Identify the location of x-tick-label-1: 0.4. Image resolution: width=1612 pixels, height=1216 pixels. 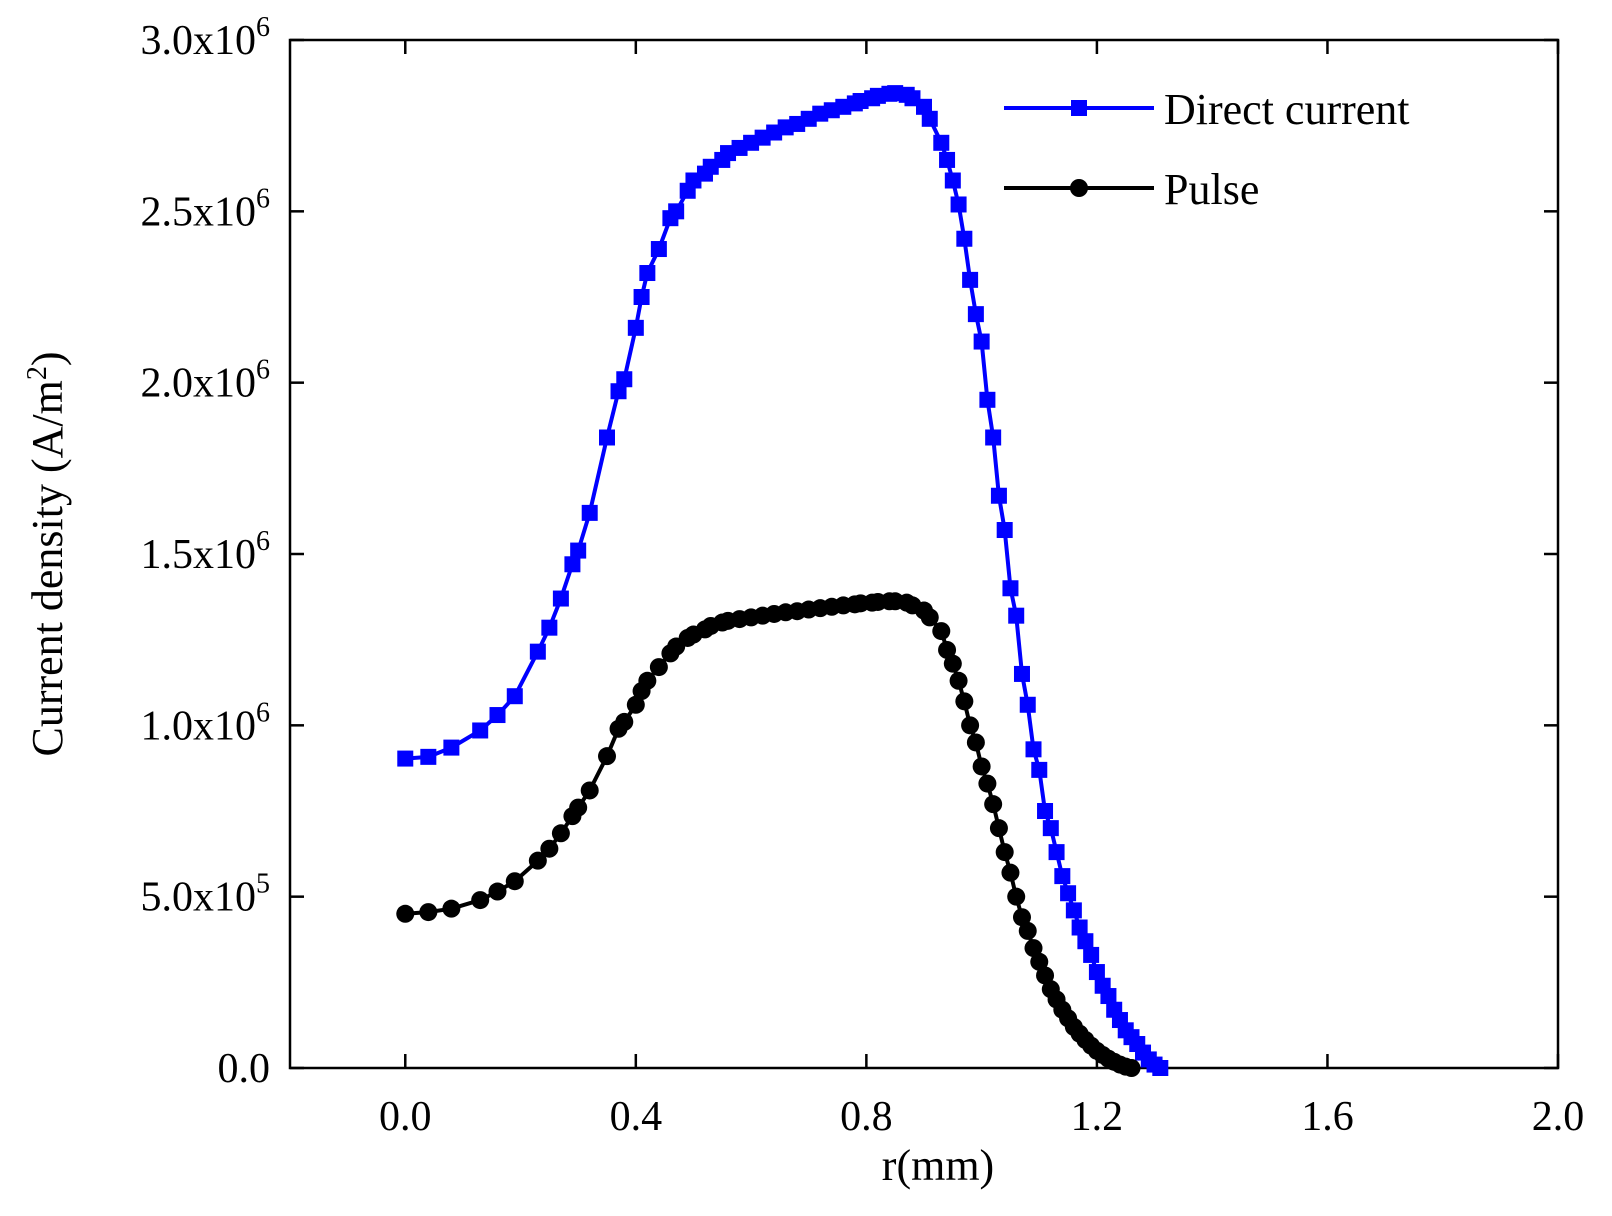
(636, 1117).